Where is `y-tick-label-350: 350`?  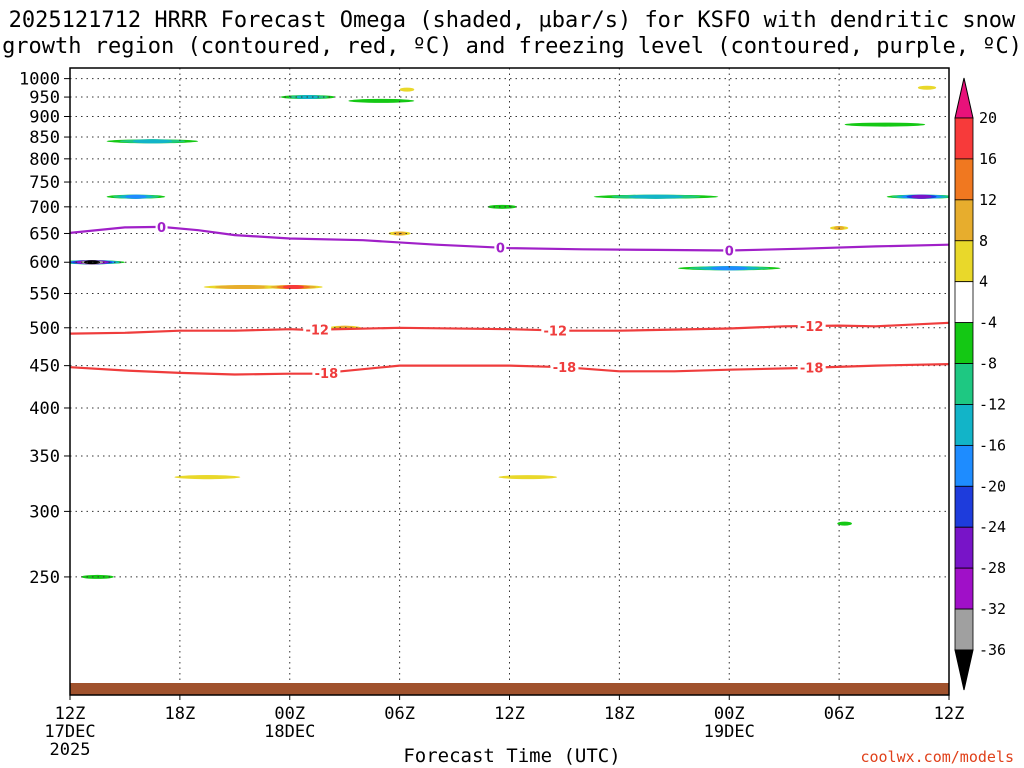
y-tick-label-350: 350 is located at coordinates (44, 457).